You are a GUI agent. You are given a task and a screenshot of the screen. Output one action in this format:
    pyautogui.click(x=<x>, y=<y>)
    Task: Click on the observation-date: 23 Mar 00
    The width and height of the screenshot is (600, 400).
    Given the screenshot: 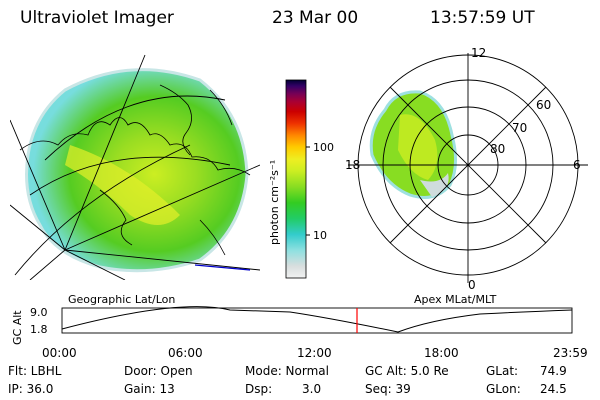 What is the action you would take?
    pyautogui.click(x=315, y=18)
    